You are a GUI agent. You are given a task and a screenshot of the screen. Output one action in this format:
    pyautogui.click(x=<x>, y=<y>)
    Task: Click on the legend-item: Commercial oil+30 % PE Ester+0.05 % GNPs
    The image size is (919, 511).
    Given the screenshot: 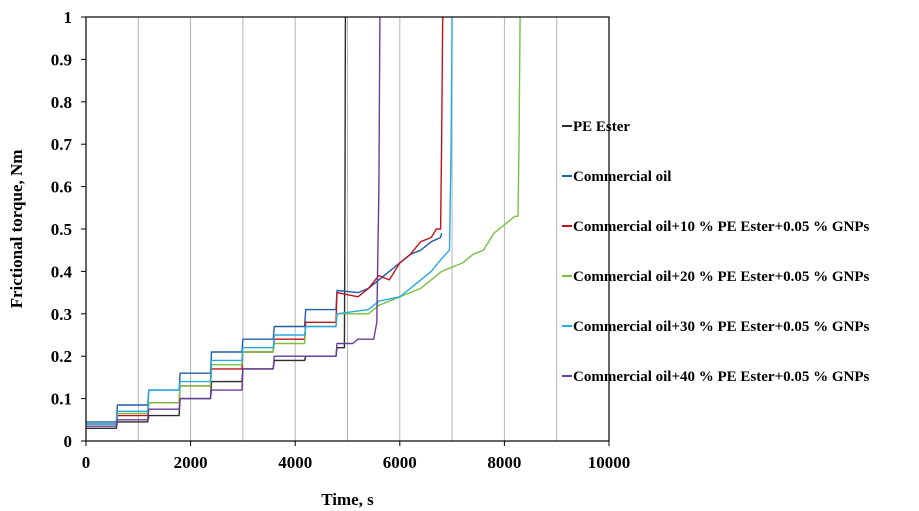 What is the action you would take?
    pyautogui.click(x=716, y=327)
    